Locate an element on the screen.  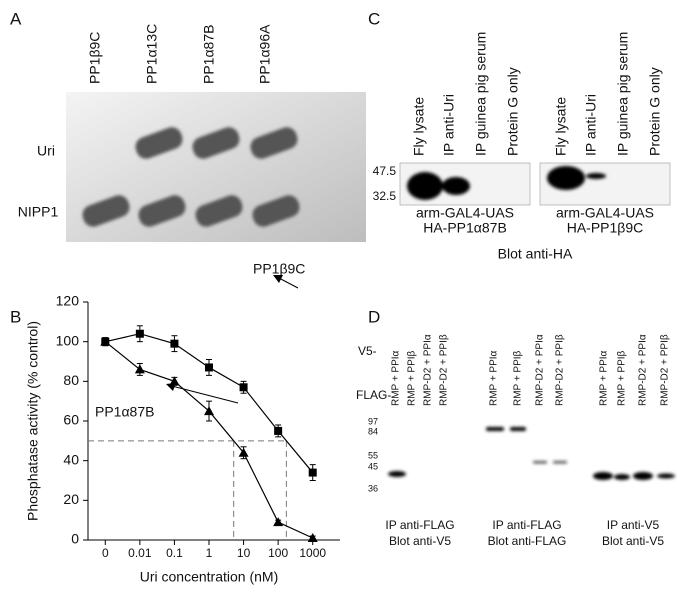
x-tick-label: 0.01 is located at coordinates (140, 553).